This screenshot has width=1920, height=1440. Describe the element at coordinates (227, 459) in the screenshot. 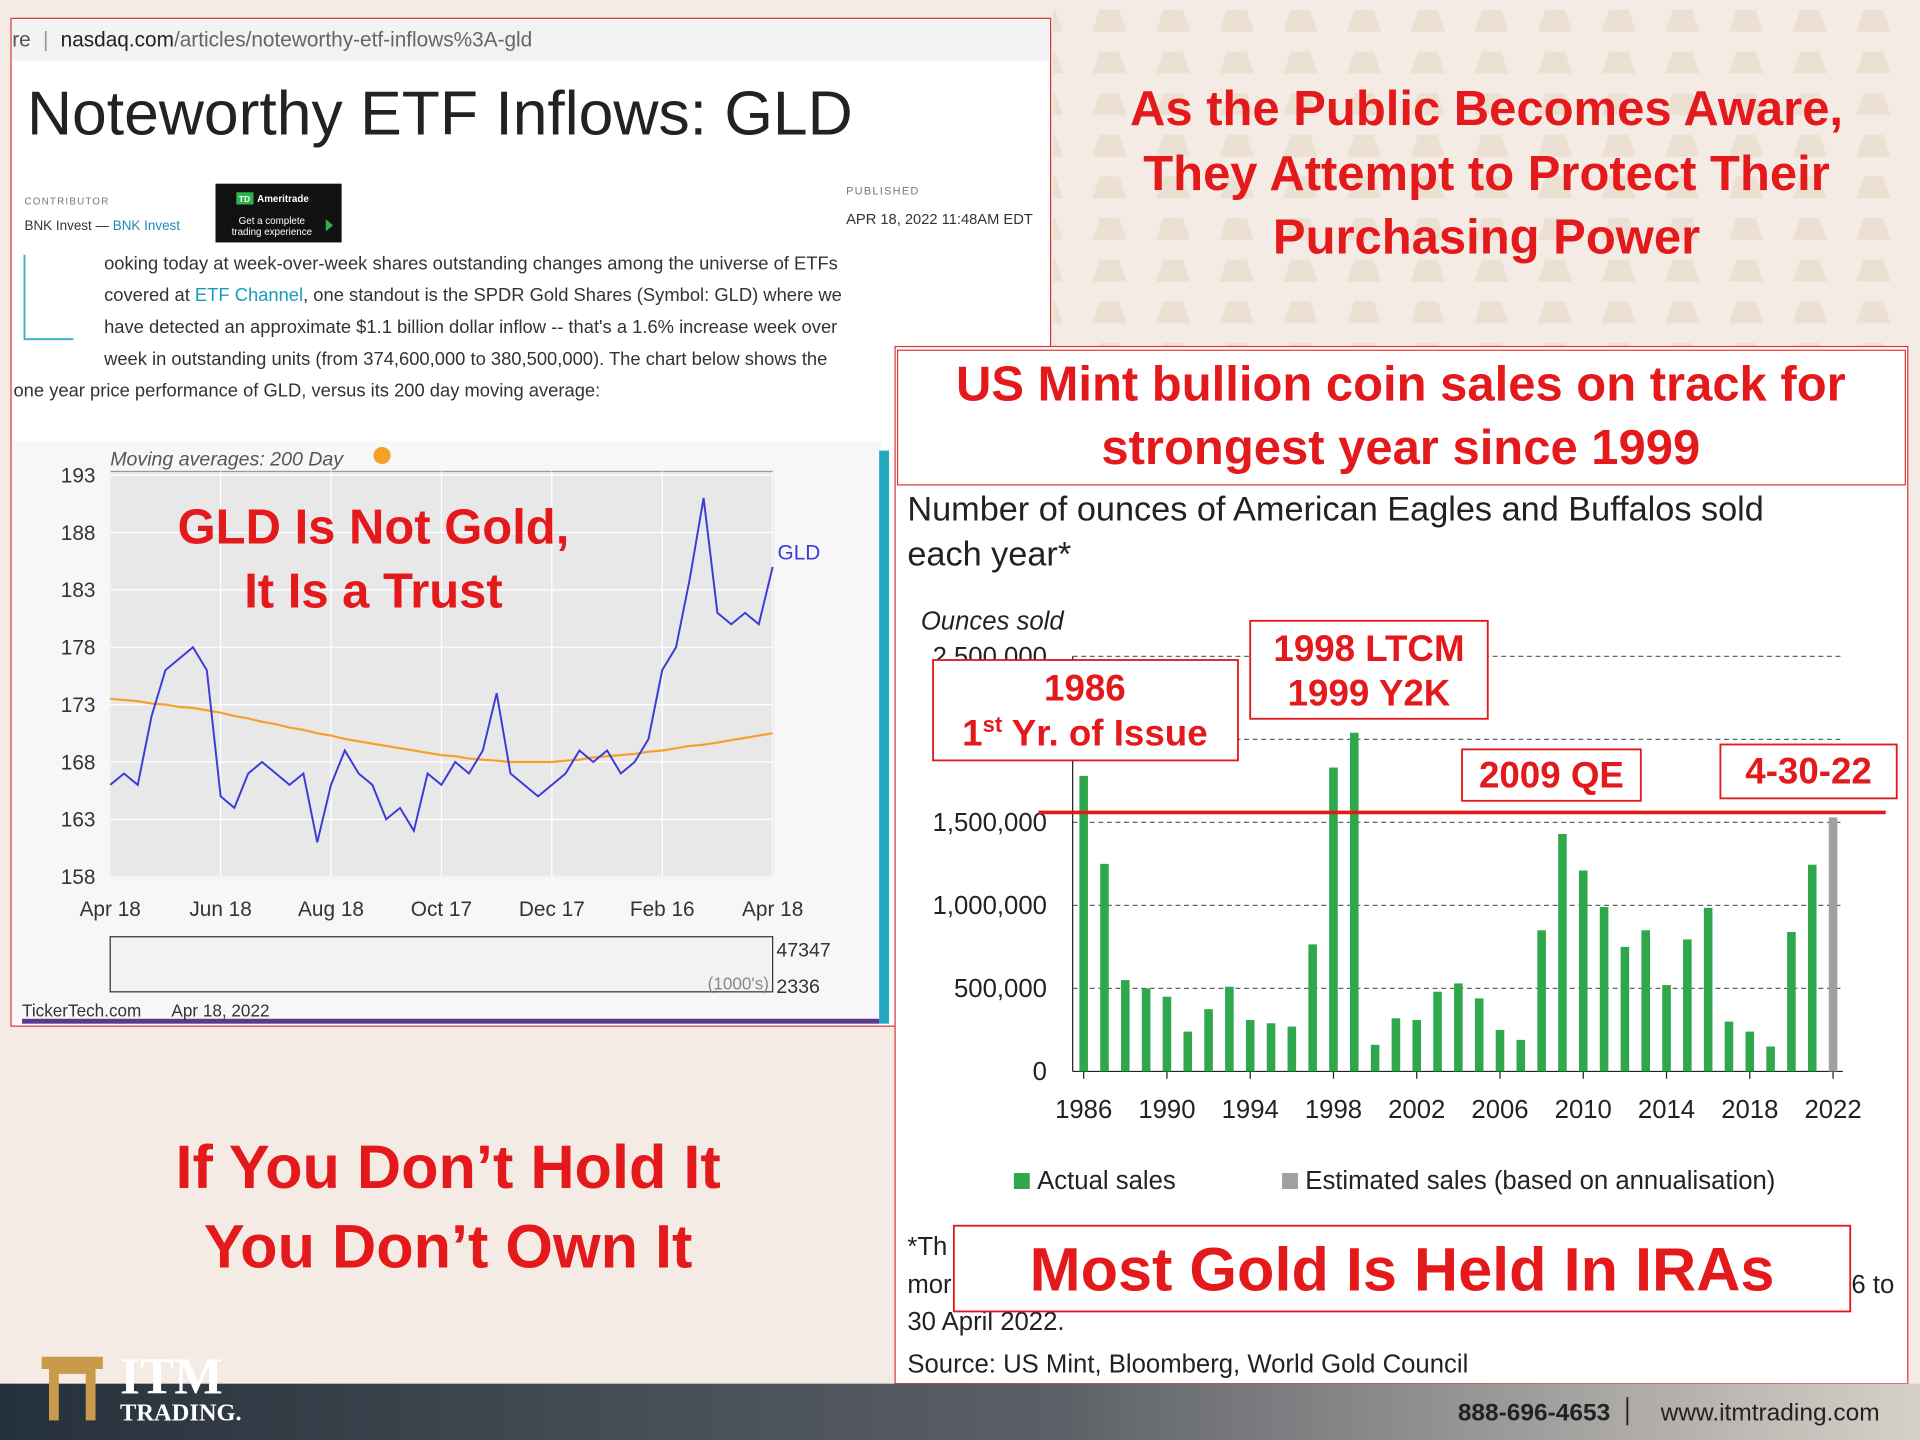

I see `legend-label: Moving averages: 200 Day` at that location.